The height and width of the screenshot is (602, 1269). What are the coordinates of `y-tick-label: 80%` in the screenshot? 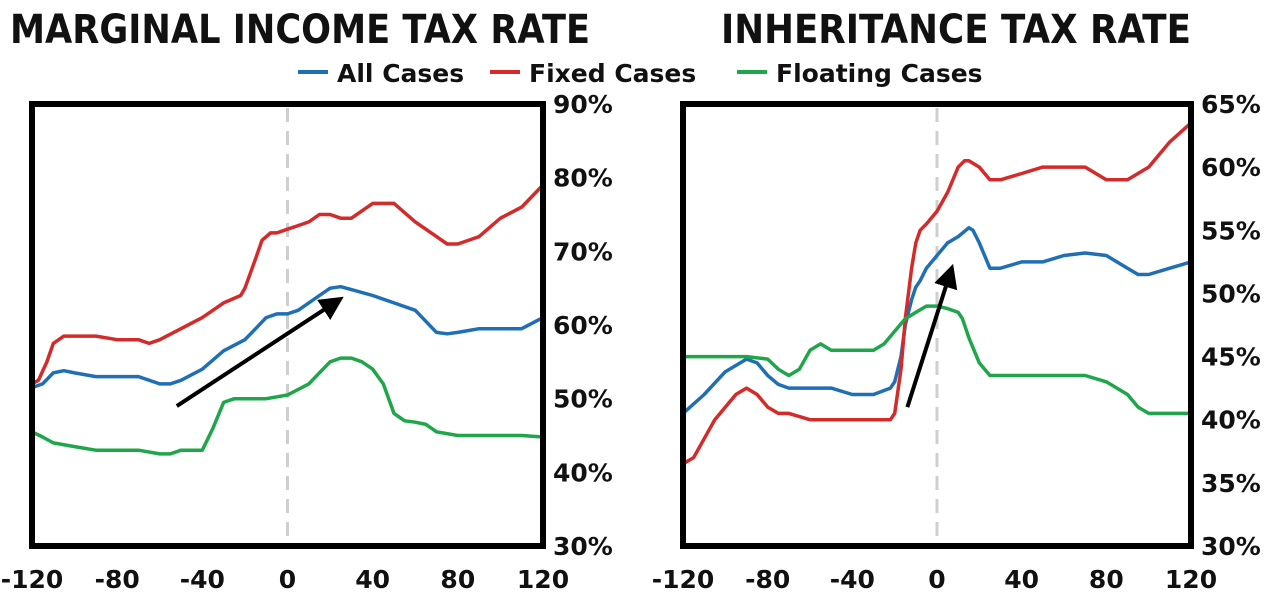 It's located at (583, 178).